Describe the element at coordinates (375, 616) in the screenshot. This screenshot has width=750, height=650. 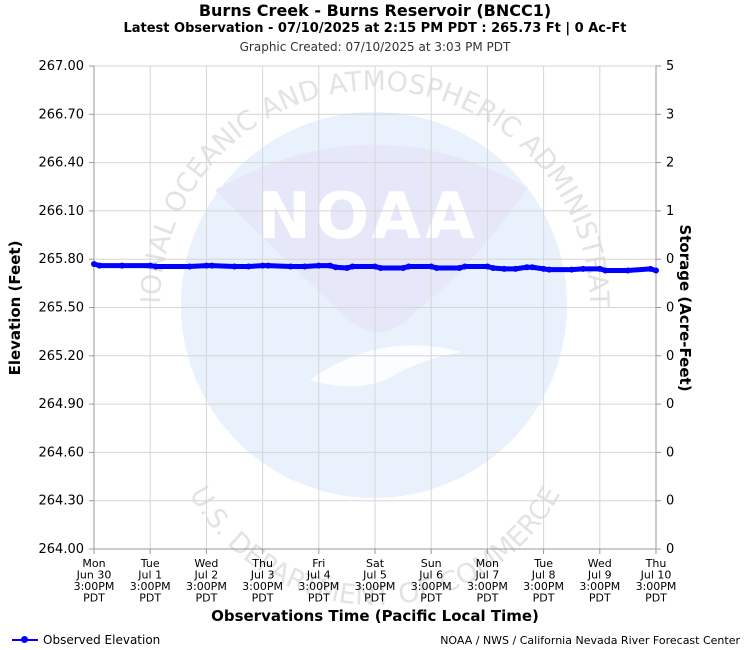
I see `x-axis-label: Observations Time (Pacific Local Time)` at that location.